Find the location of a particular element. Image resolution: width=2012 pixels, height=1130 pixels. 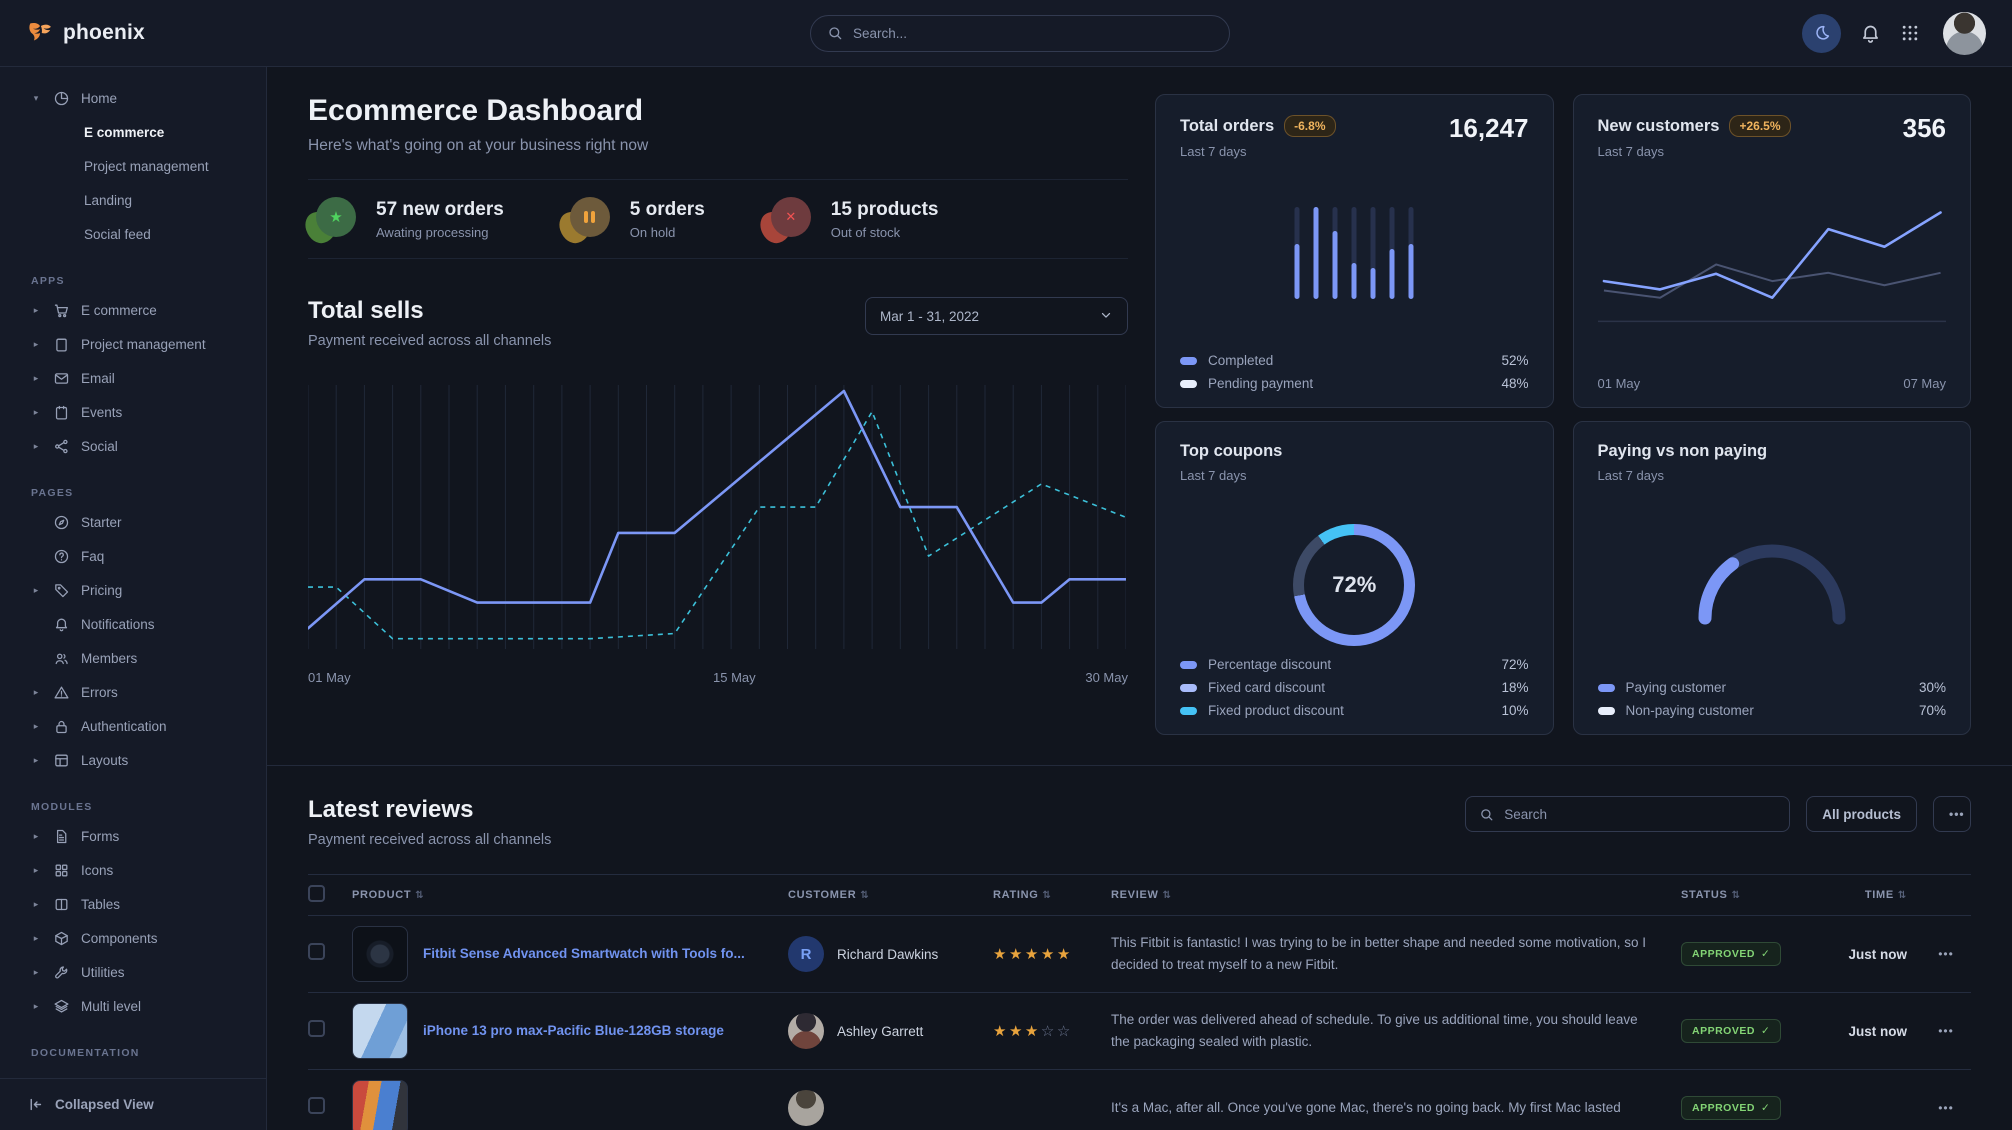

sidebar-item-label: Errors is located at coordinates (99, 692).